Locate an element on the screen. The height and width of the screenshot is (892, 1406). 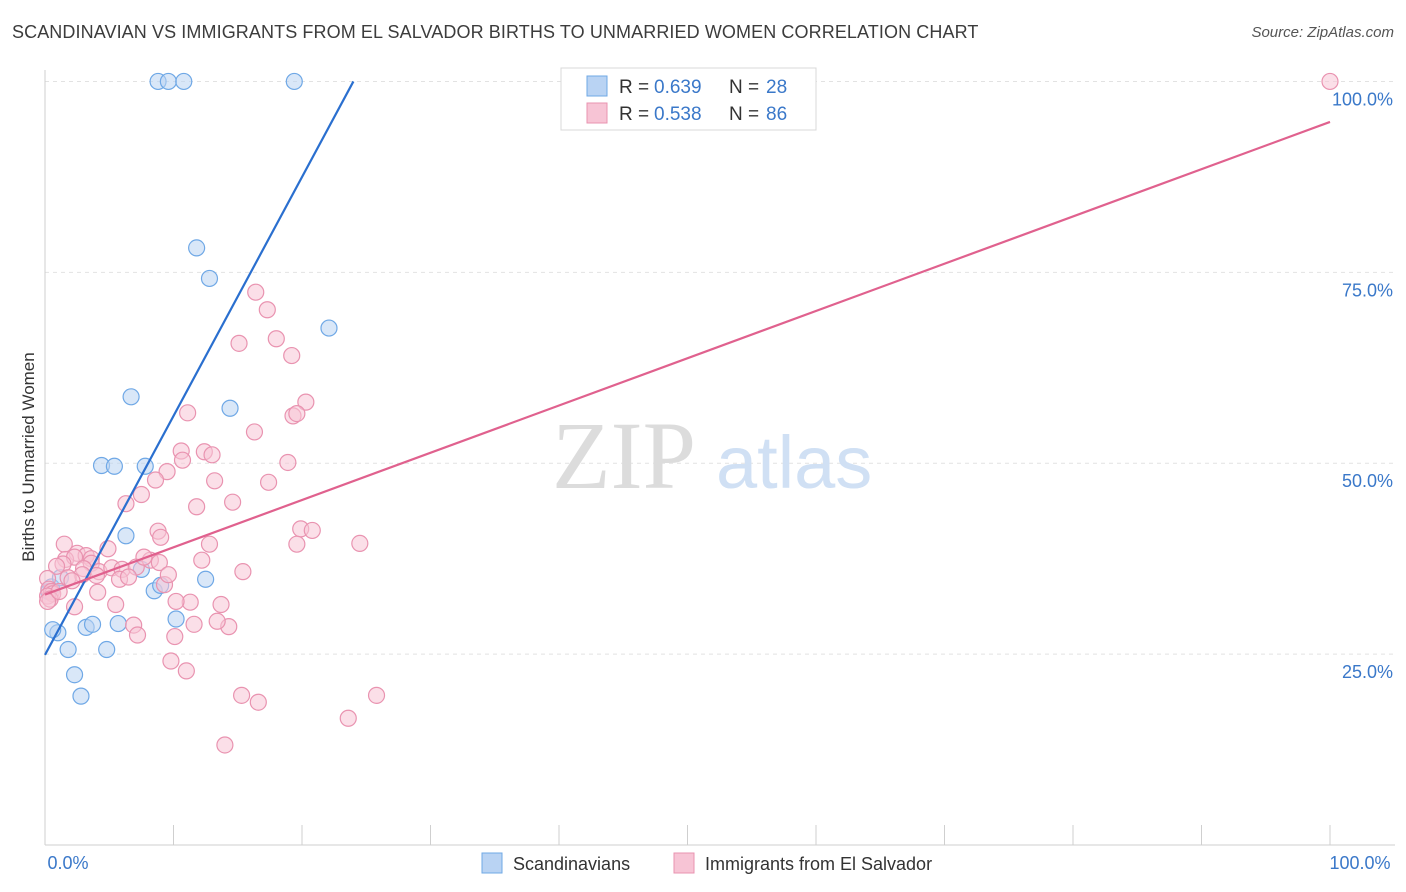
legend-swatch-el-salvador is located at coordinates (684, 863).